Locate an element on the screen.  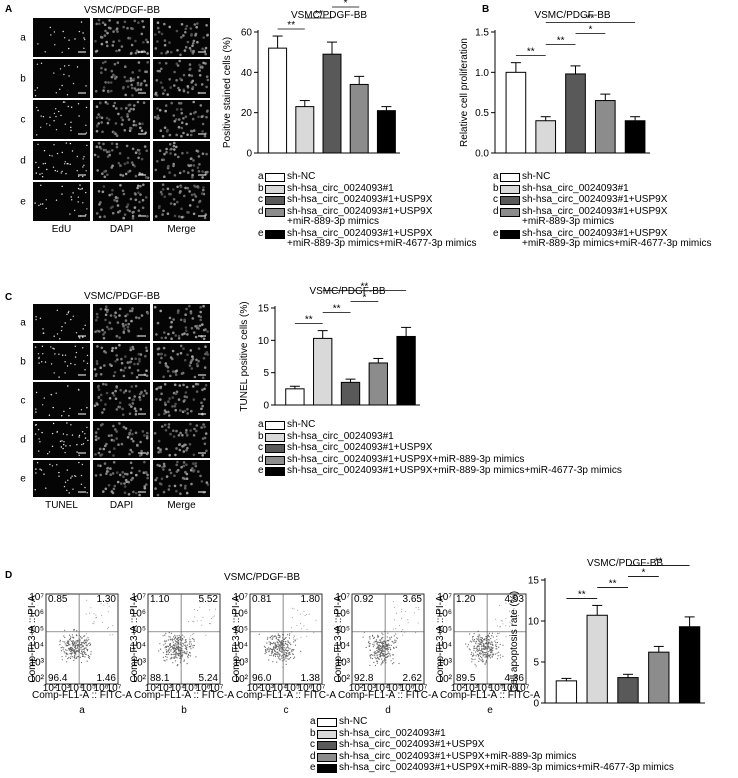
significance-label: * is located at coordinates (590, 30).